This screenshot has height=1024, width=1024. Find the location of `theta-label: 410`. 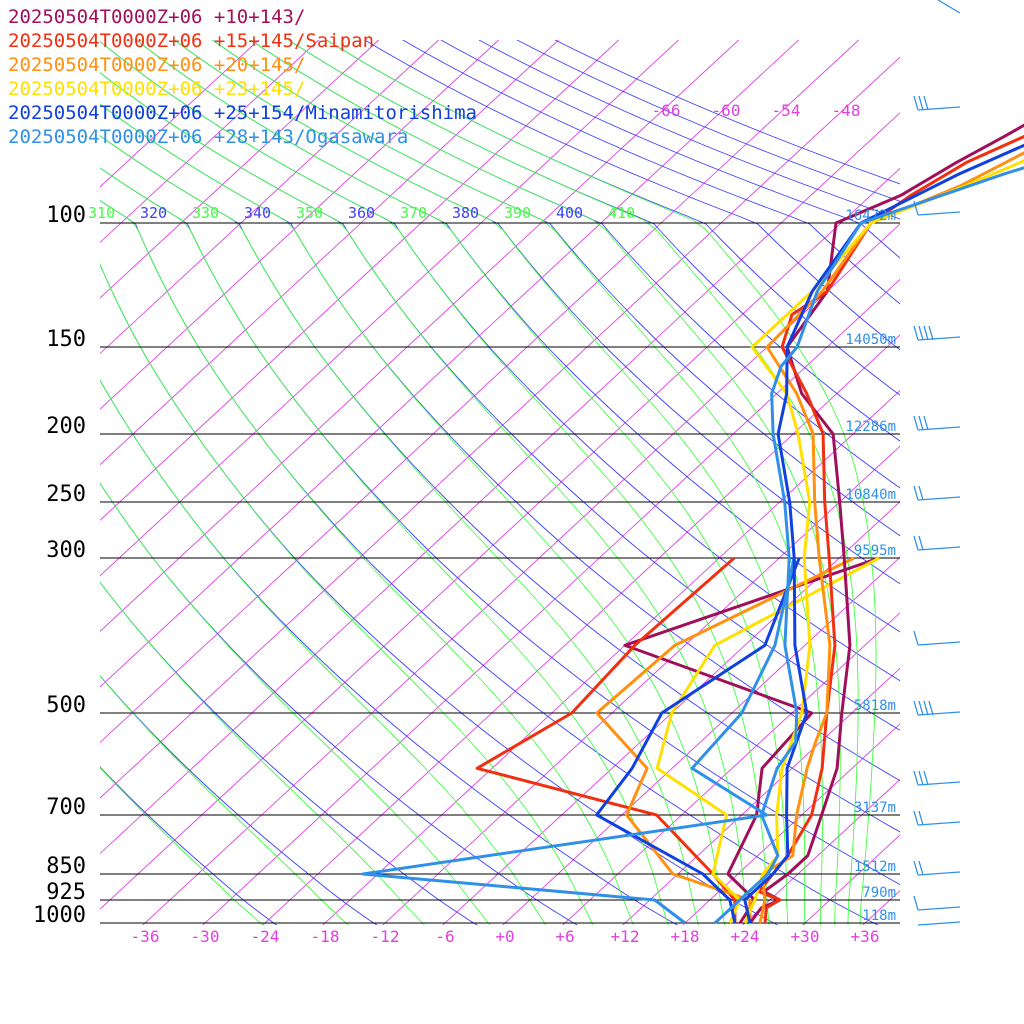

theta-label: 410 is located at coordinates (621, 213).